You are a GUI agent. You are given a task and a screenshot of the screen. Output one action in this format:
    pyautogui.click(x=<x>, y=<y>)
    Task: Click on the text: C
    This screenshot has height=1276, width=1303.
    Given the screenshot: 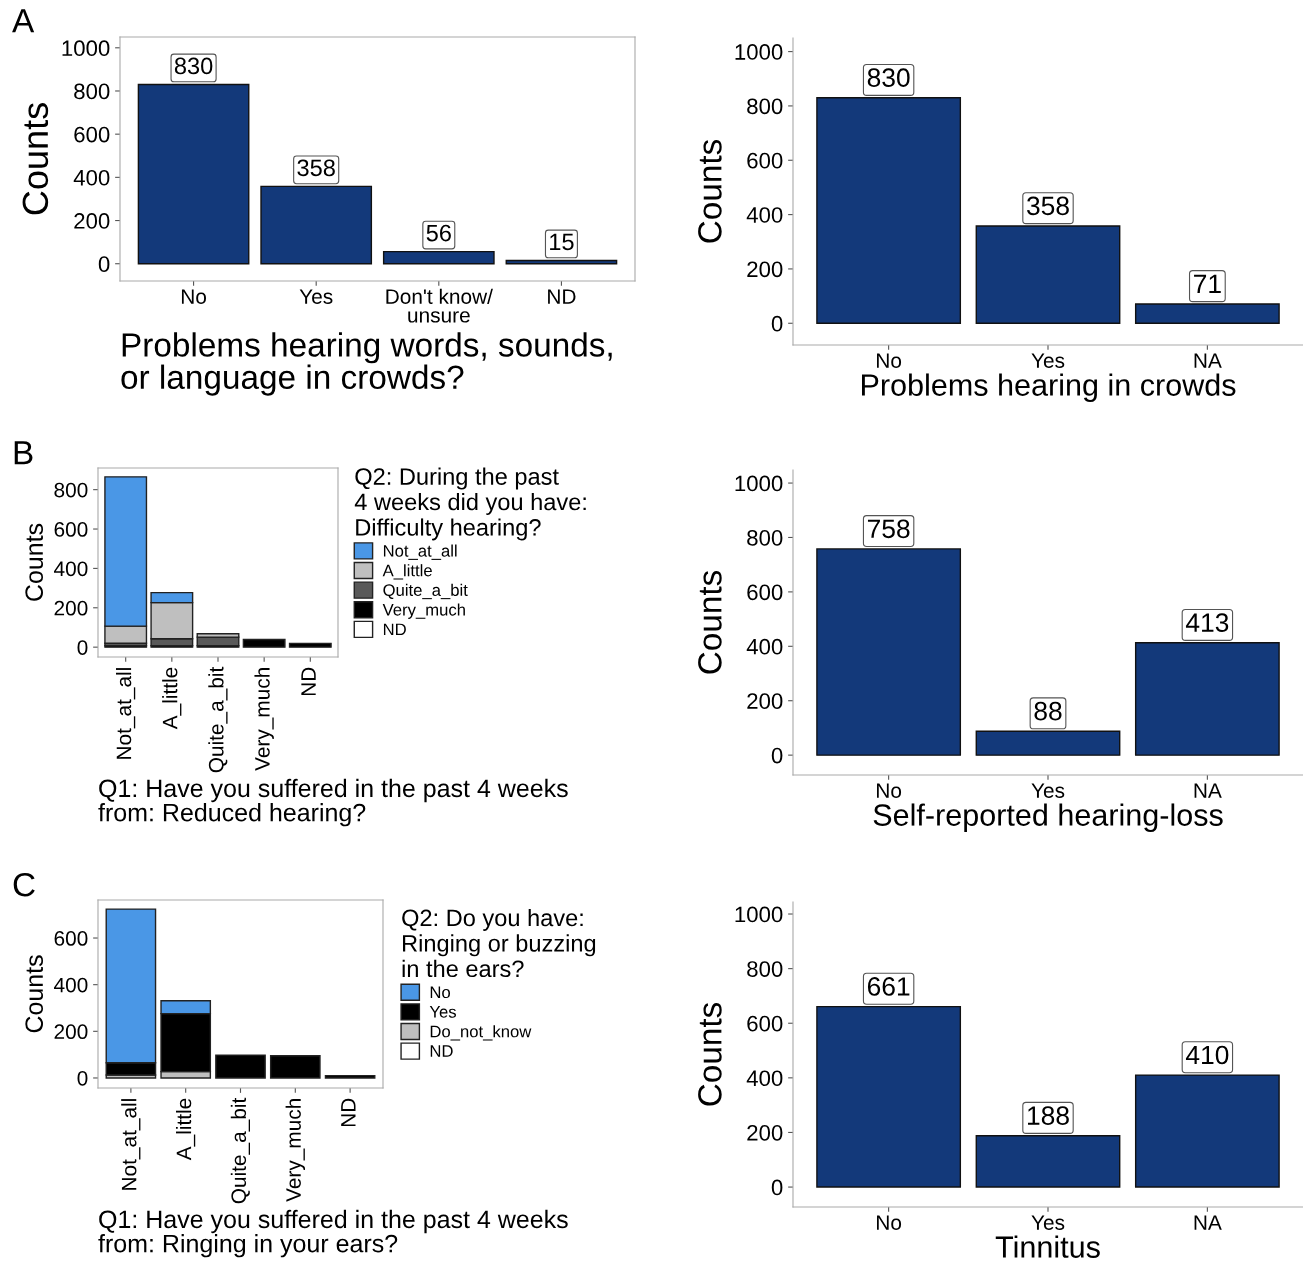 What is the action you would take?
    pyautogui.click(x=24, y=884)
    